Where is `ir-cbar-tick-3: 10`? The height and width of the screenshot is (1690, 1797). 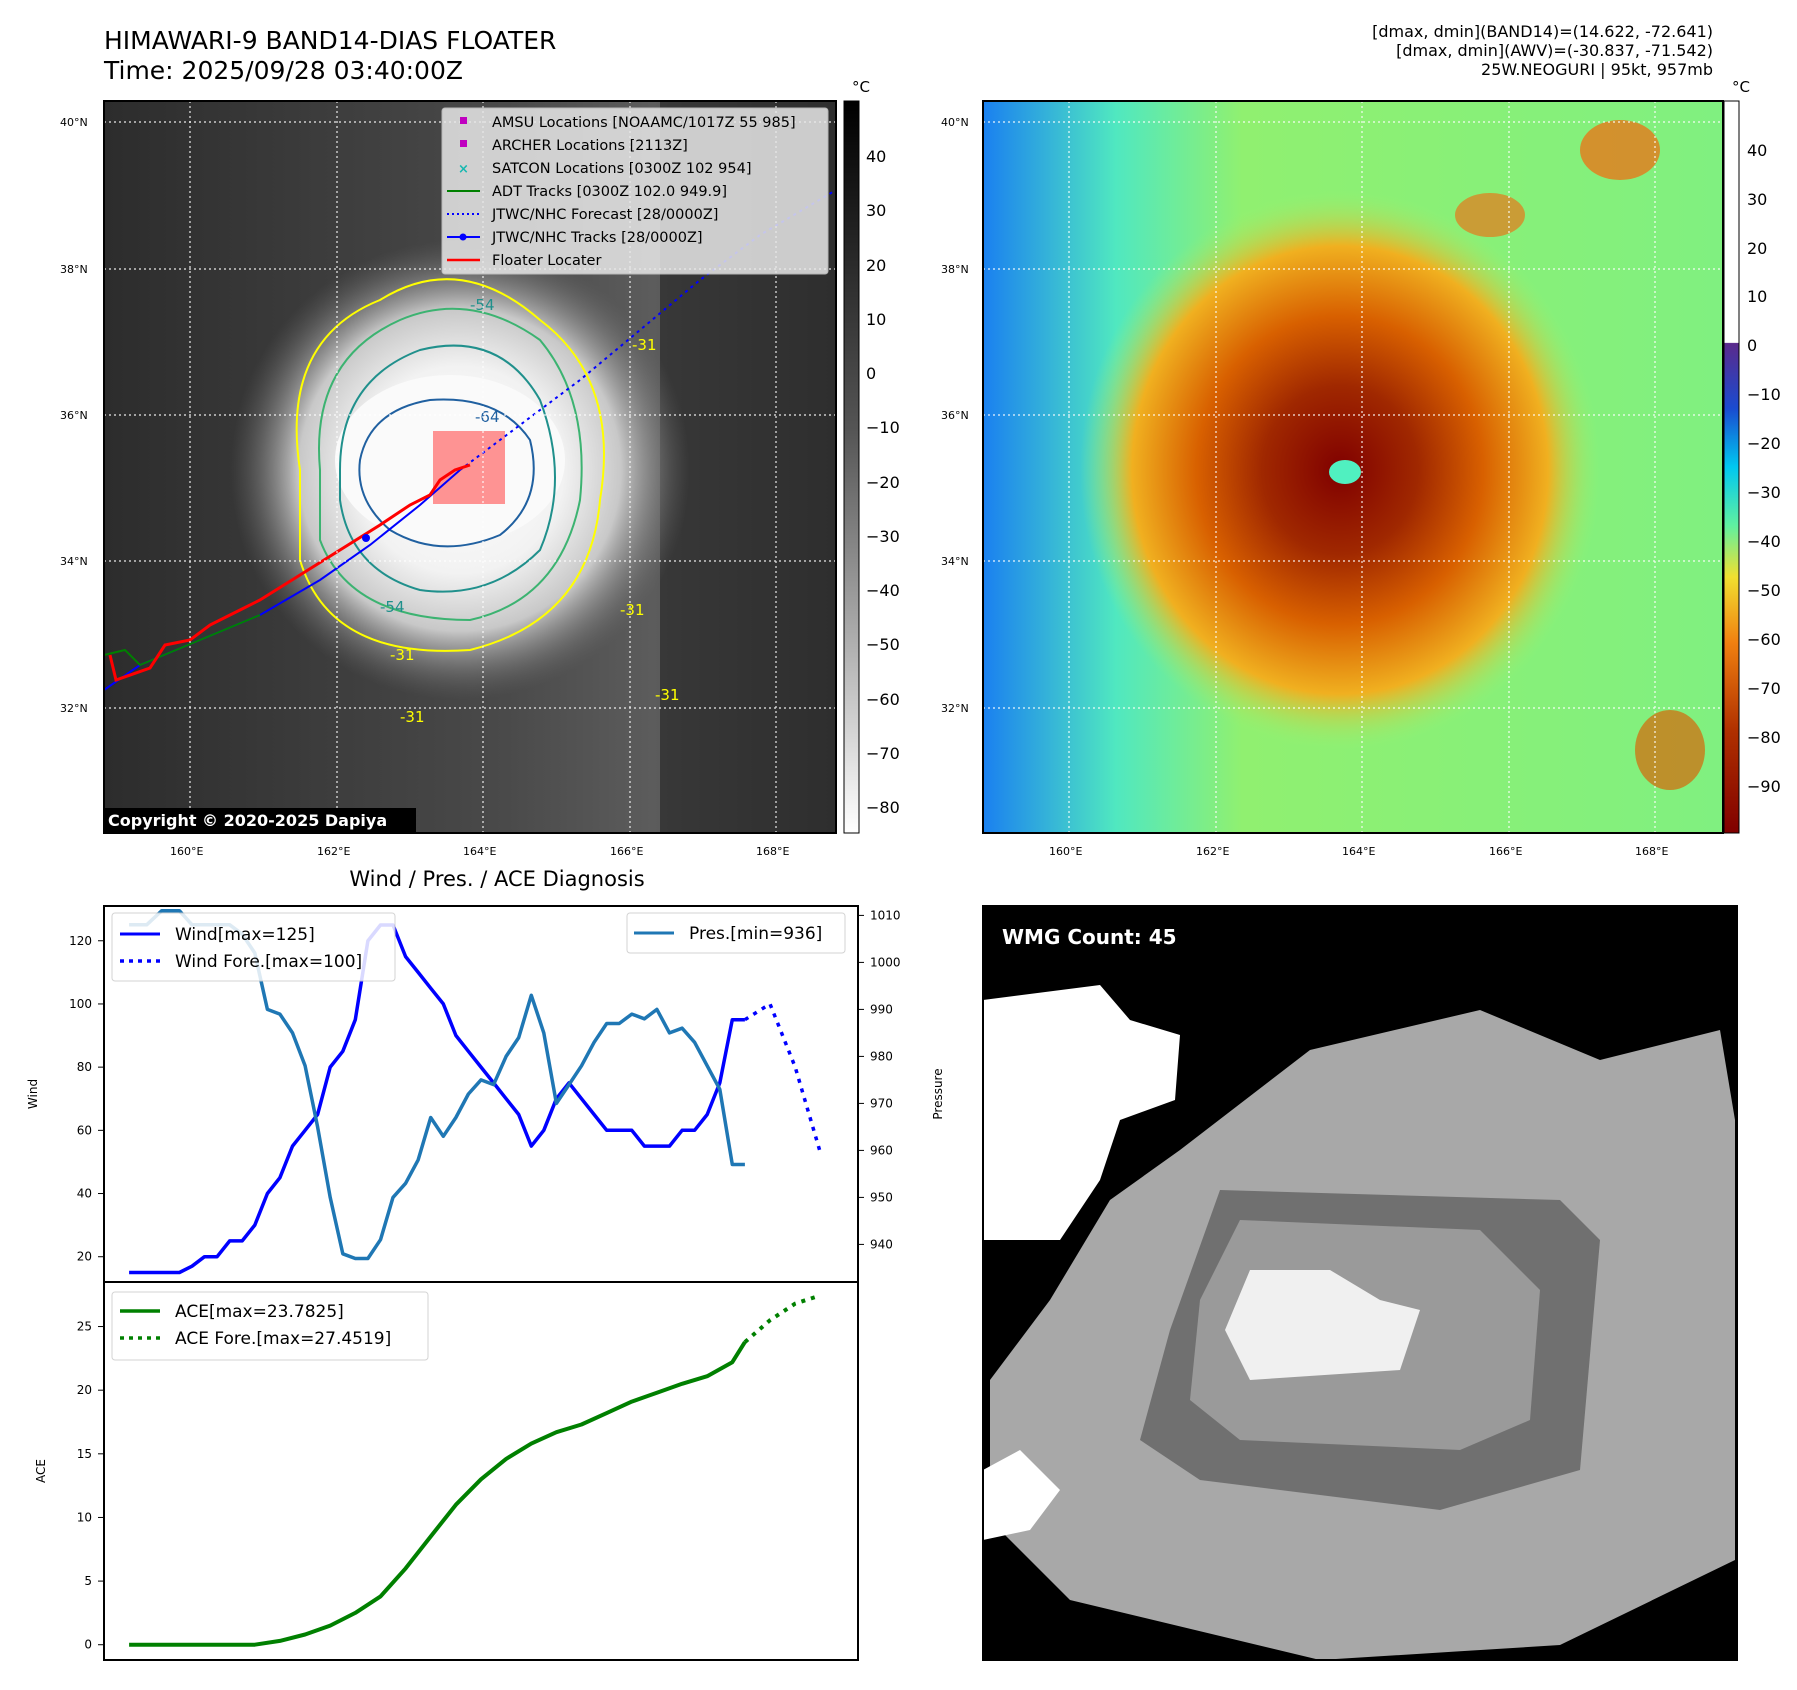
ir-cbar-tick-3: 10 is located at coordinates (876, 319).